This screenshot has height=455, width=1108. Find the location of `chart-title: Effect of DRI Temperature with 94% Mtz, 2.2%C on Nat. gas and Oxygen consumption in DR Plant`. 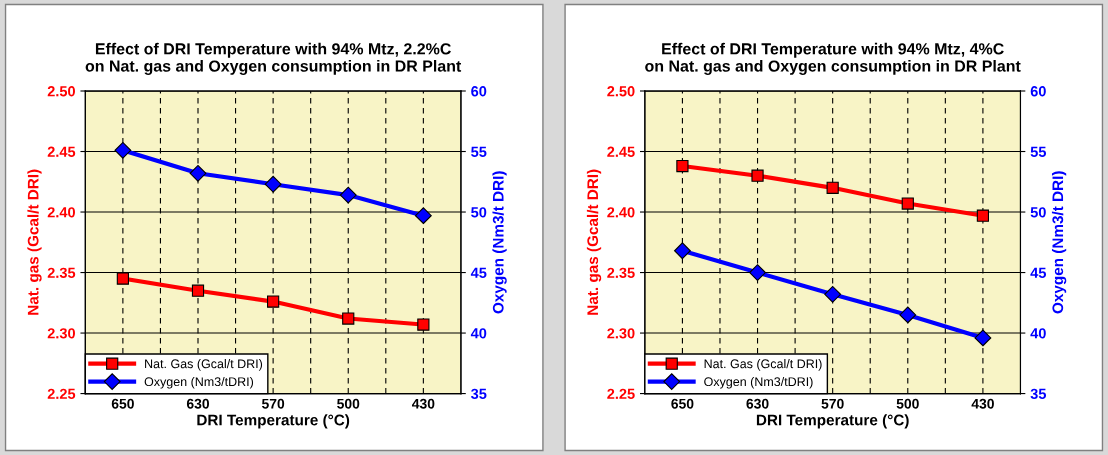

chart-title: Effect of DRI Temperature with 94% Mtz, 2.2%C on Nat. gas and Oxygen consumption in DR Plant is located at coordinates (273, 58).